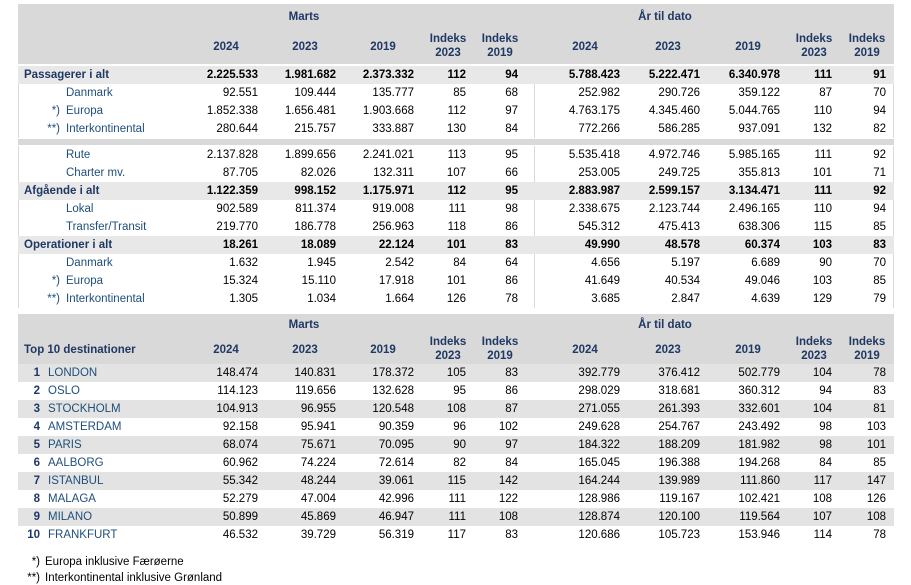 The width and height of the screenshot is (911, 585). What do you see at coordinates (459, 463) in the screenshot?
I see `cell-marts-indeks-2023: 82` at bounding box center [459, 463].